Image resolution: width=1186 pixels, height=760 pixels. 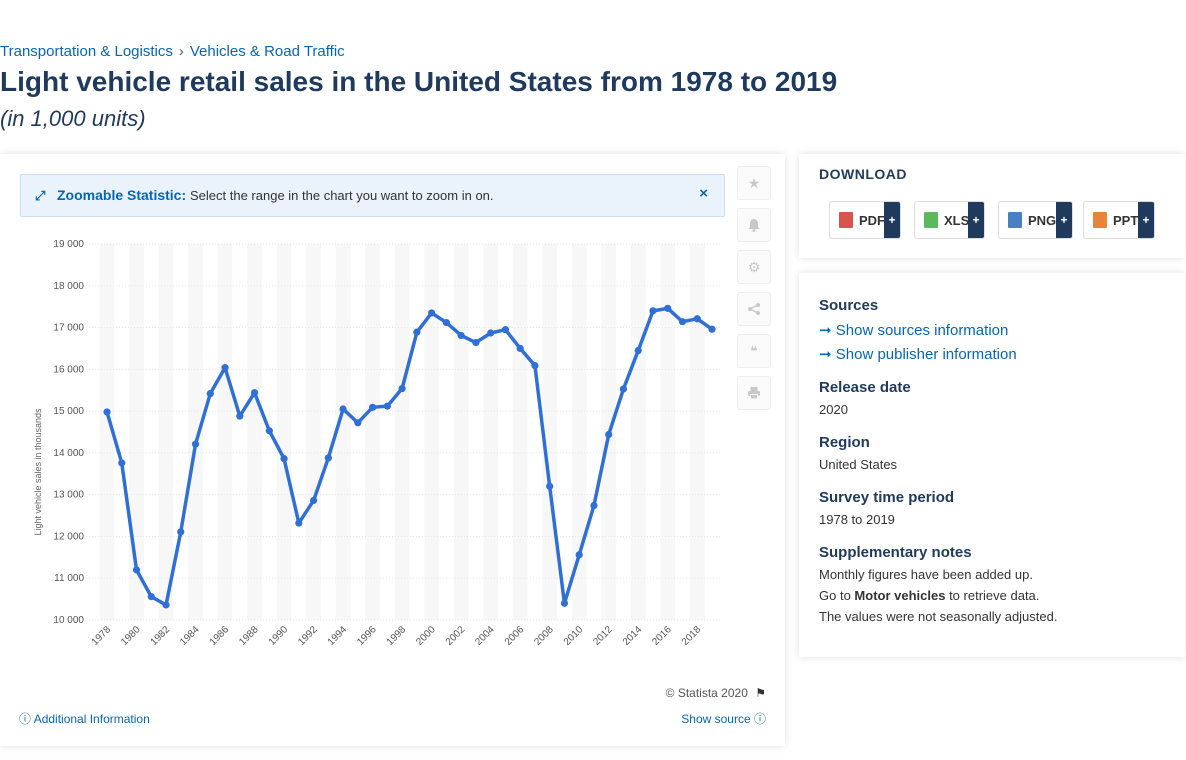 I want to click on print-icon, so click(x=754, y=393).